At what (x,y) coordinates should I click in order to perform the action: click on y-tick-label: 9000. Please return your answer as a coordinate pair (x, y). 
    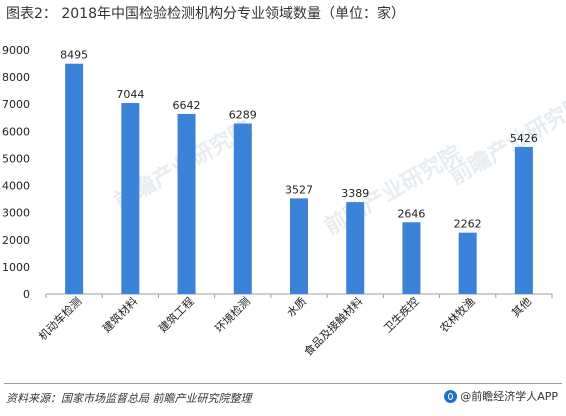
    Looking at the image, I should click on (16, 50).